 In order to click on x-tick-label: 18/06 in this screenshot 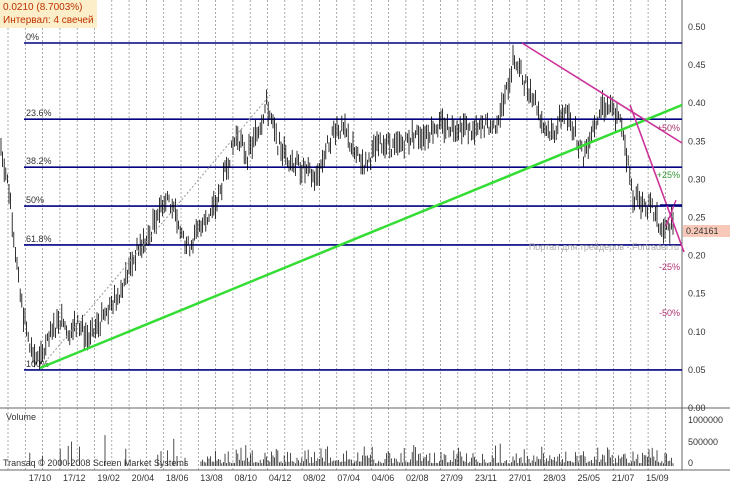, I will do `click(177, 478)`.